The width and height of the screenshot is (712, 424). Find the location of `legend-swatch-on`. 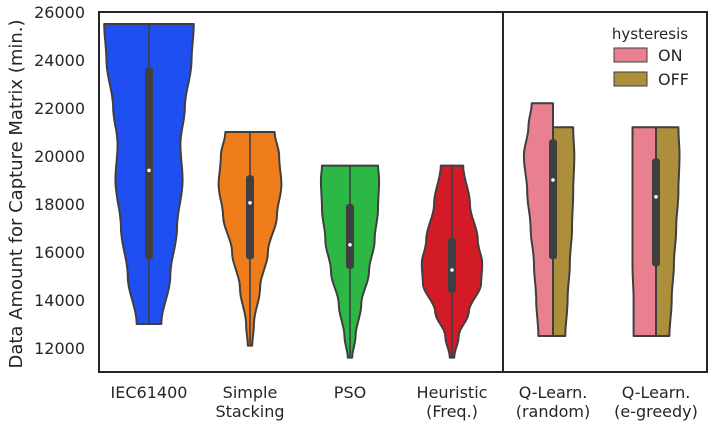

legend-swatch-on is located at coordinates (630, 55).